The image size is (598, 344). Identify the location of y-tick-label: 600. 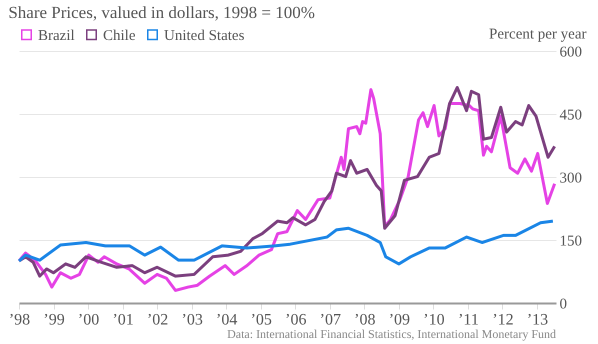
(571, 52).